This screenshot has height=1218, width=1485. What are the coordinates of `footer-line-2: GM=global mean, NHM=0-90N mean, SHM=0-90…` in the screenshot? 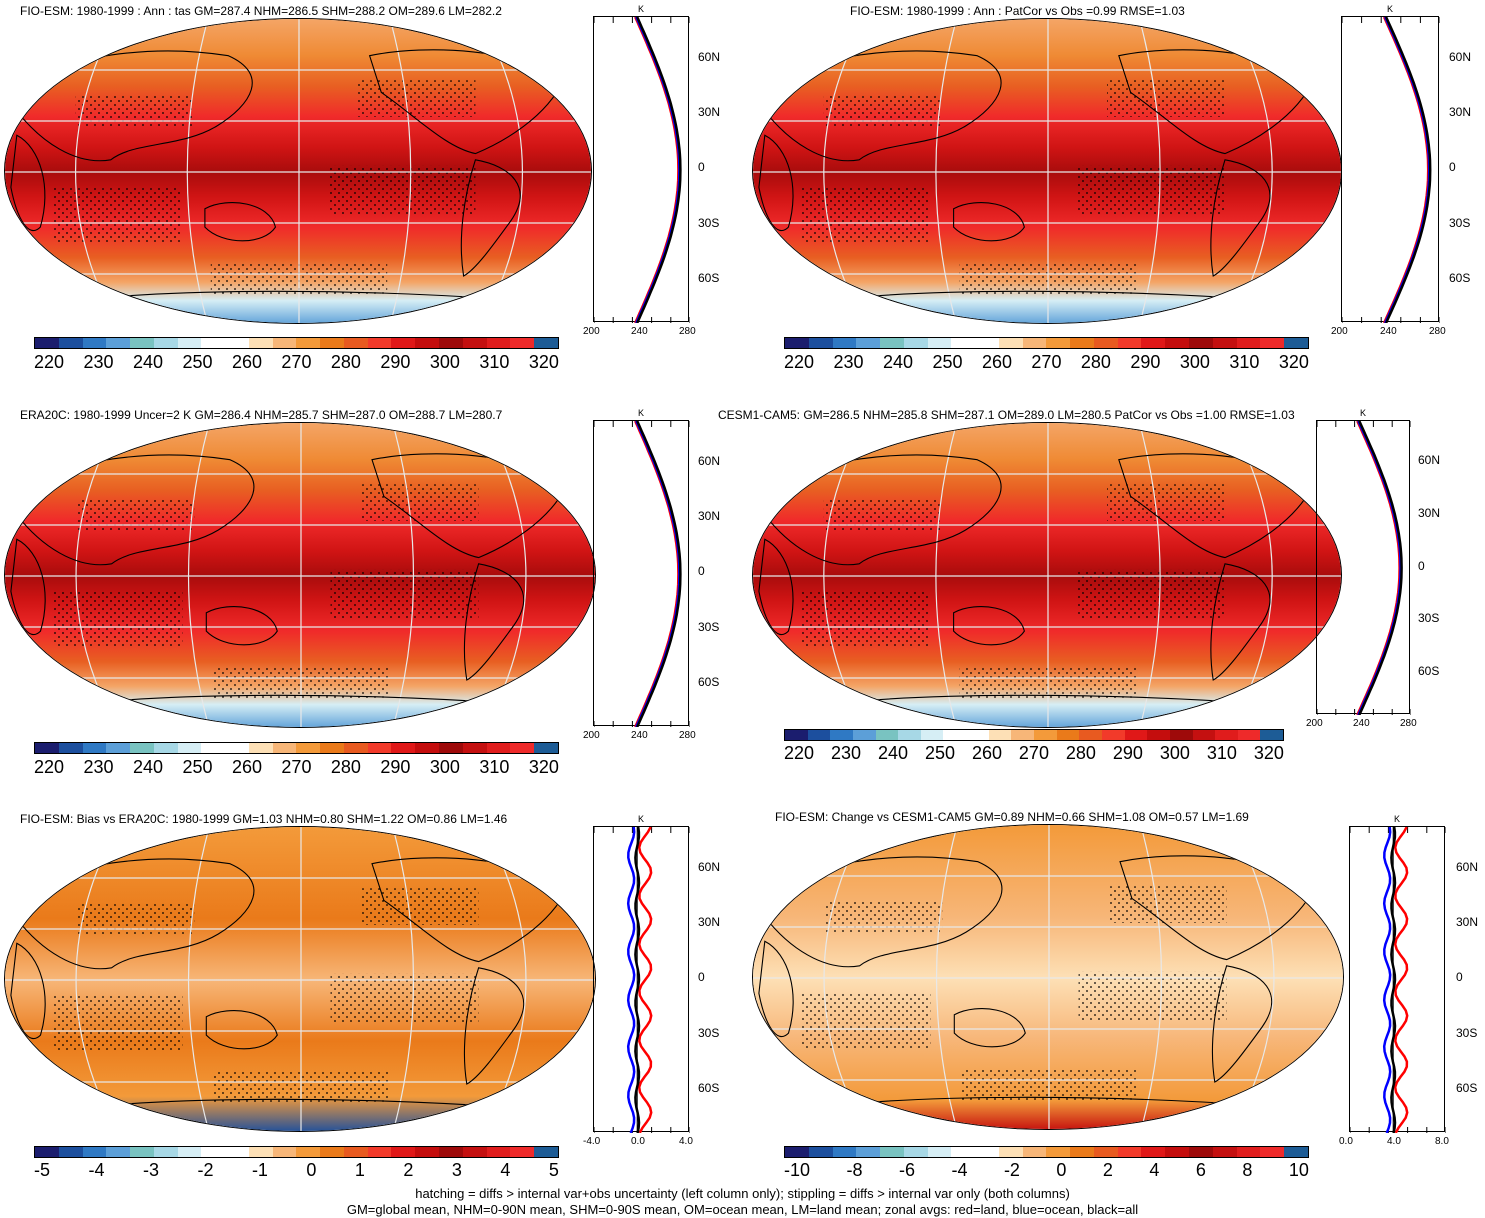 It's located at (742, 1209).